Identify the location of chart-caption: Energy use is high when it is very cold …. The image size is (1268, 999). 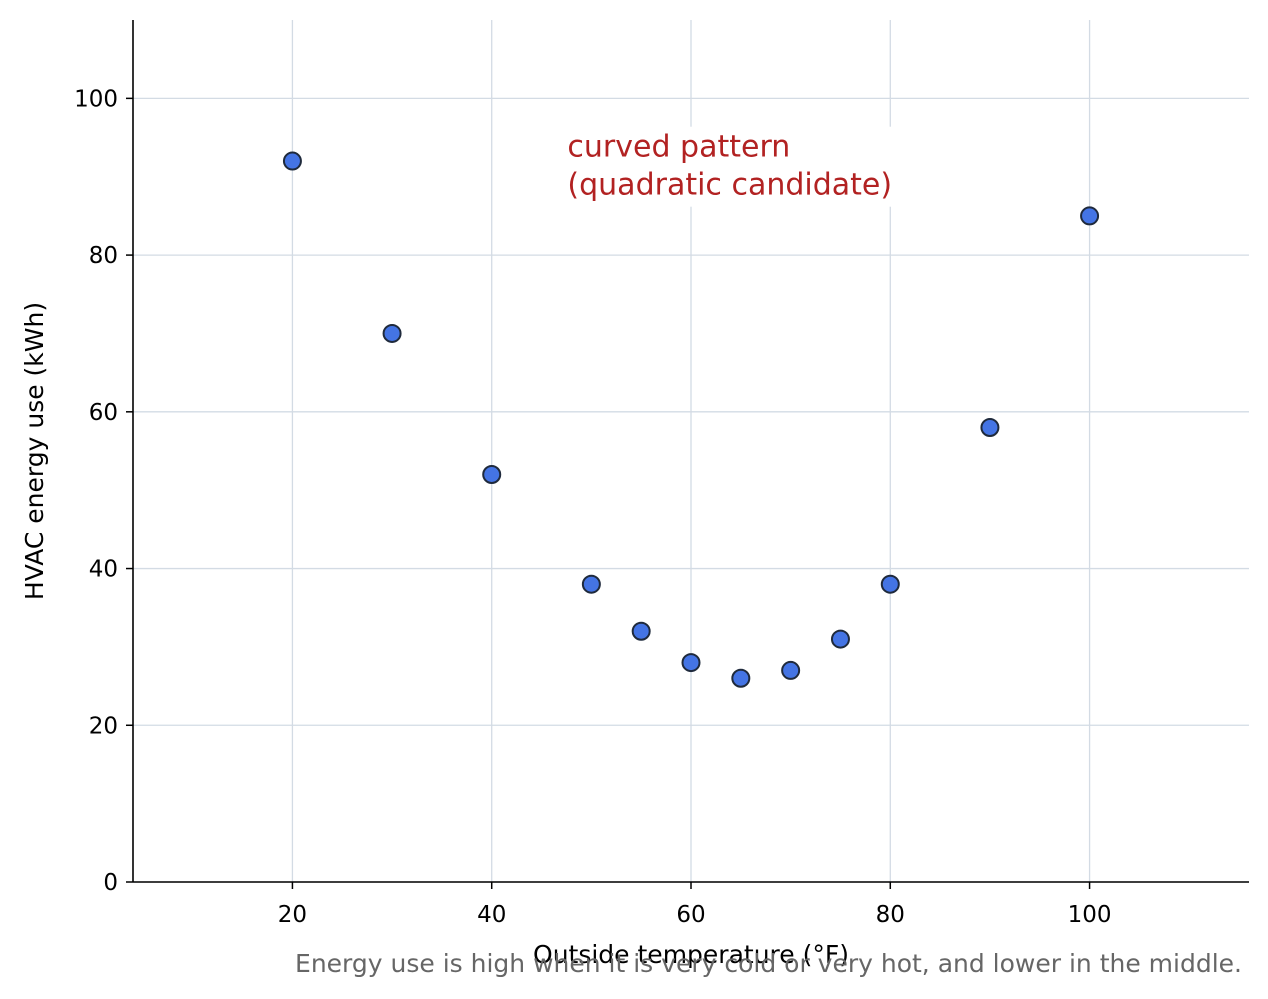
(768, 963).